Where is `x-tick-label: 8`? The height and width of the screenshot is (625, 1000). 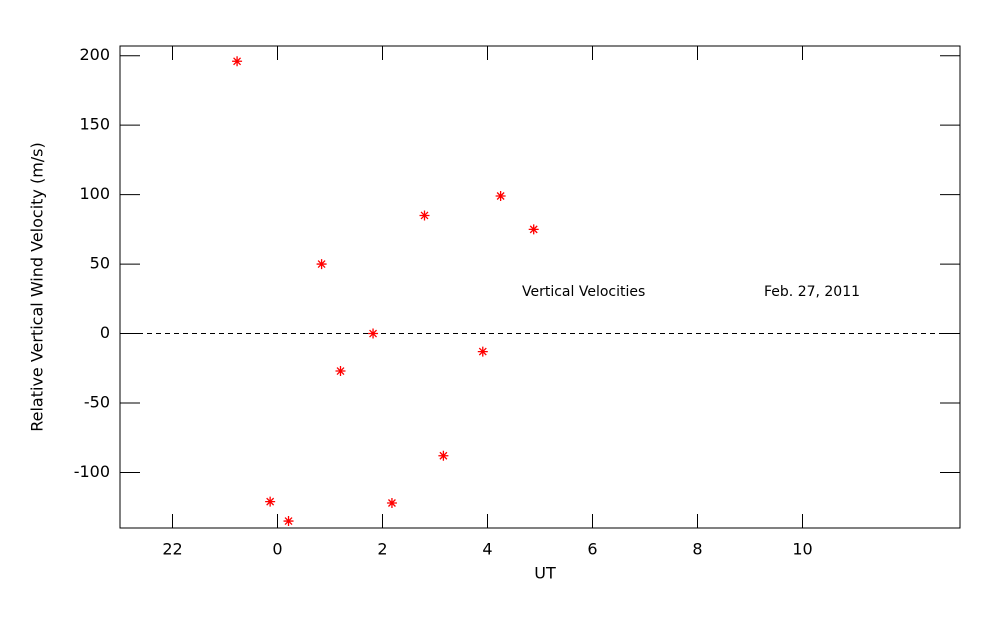
x-tick-label: 8 is located at coordinates (697, 549).